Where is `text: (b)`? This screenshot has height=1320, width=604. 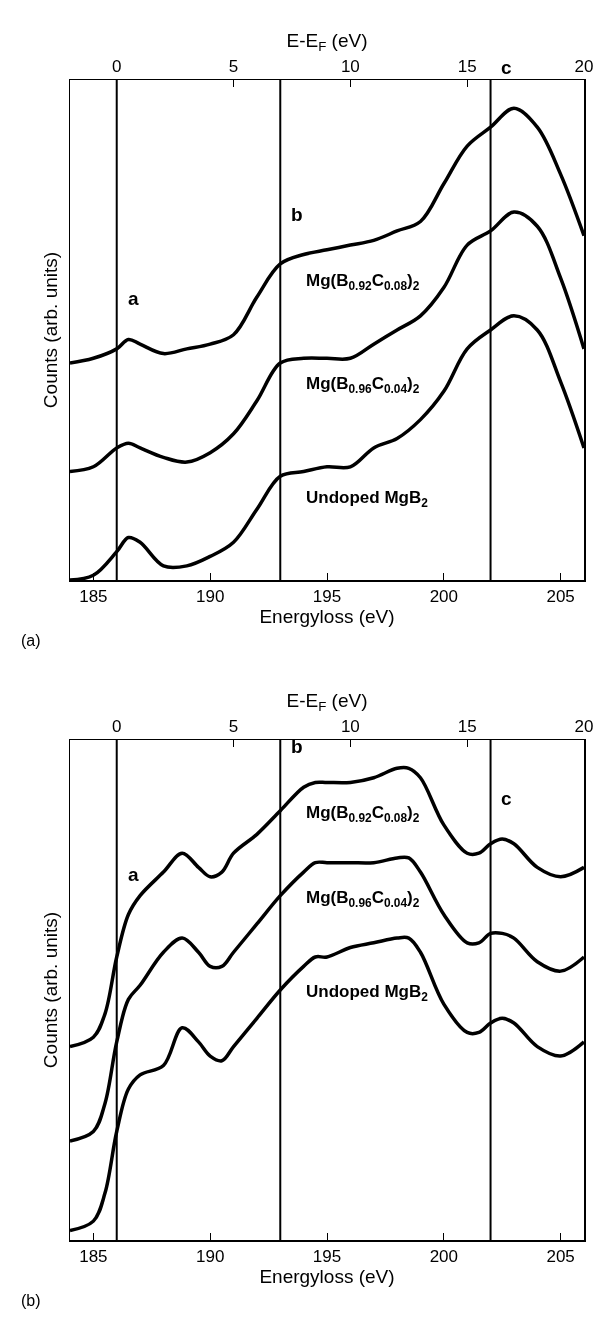
text: (b) is located at coordinates (31, 1300).